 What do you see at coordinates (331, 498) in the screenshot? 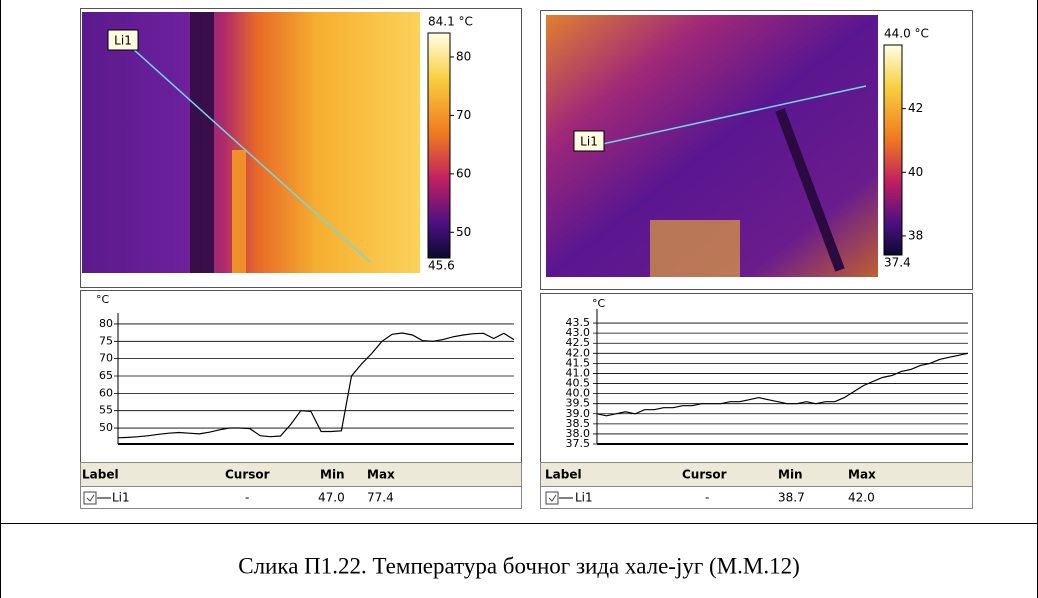
I see `table-cell: 47.0` at bounding box center [331, 498].